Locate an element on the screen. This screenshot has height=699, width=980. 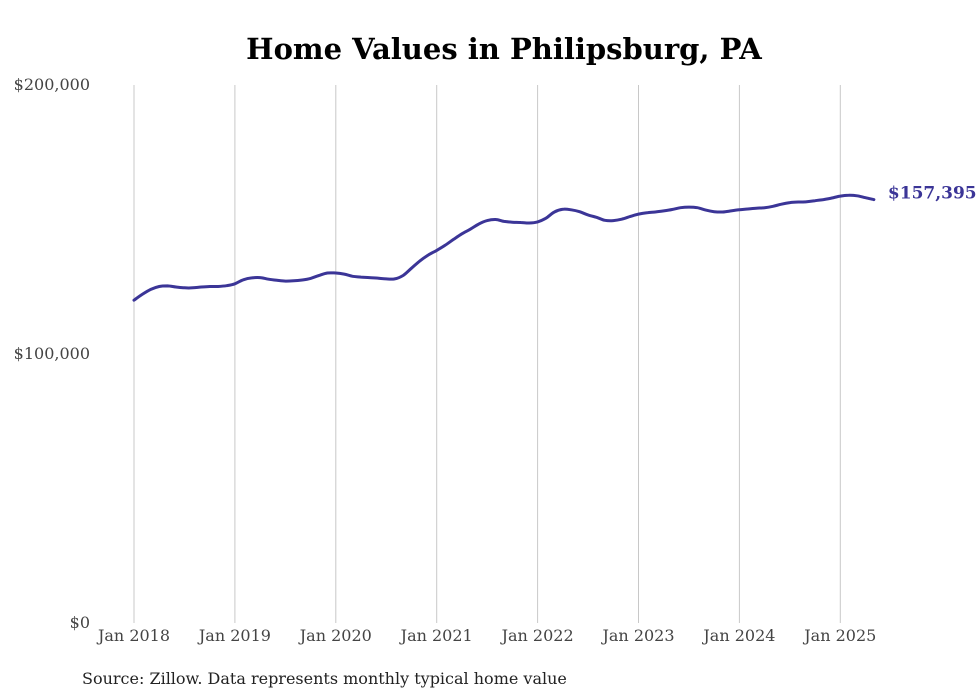
y-axis-tick-labels: $0 $100,000 $200,000 is located at coordinates (52, 353).